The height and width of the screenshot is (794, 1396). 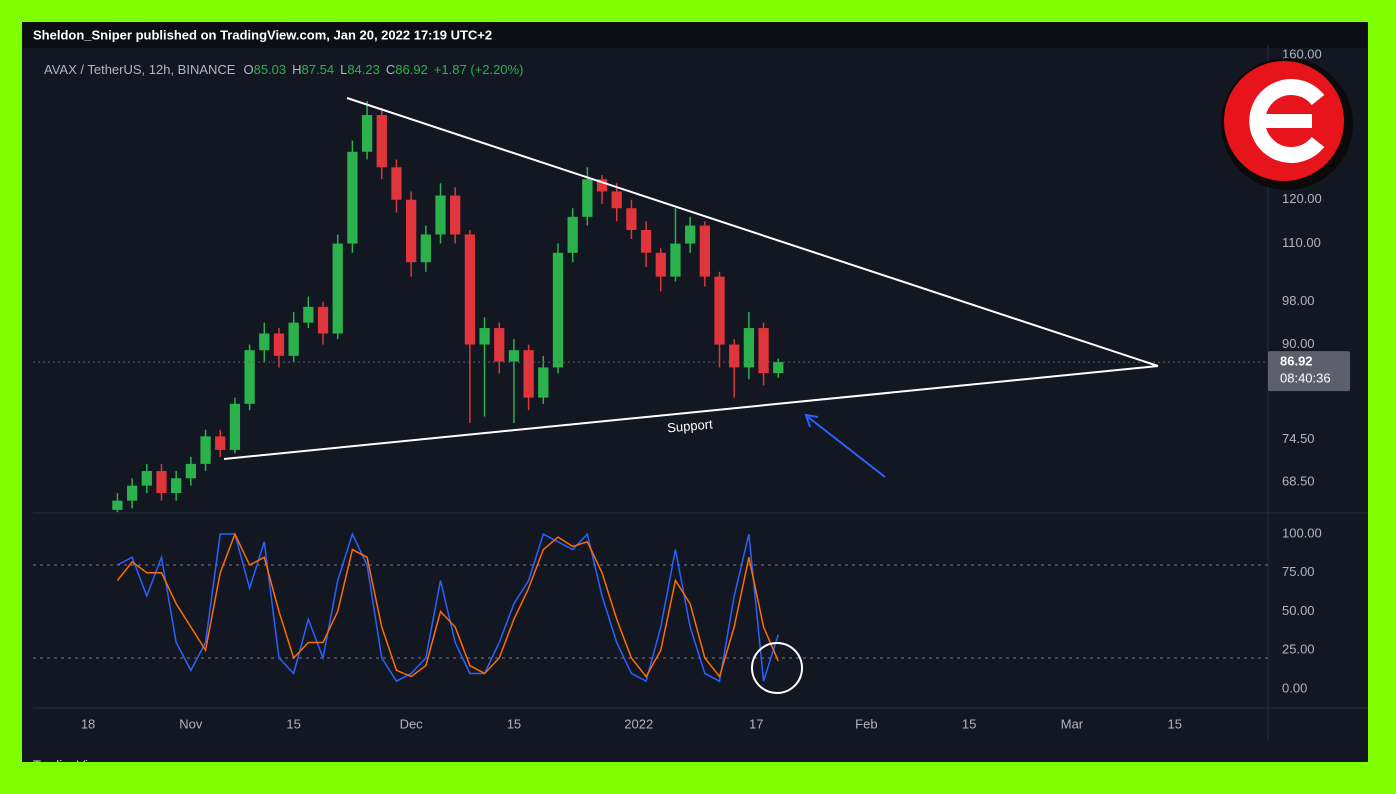 I want to click on y-tick-label: 110.00, so click(x=1301, y=242).